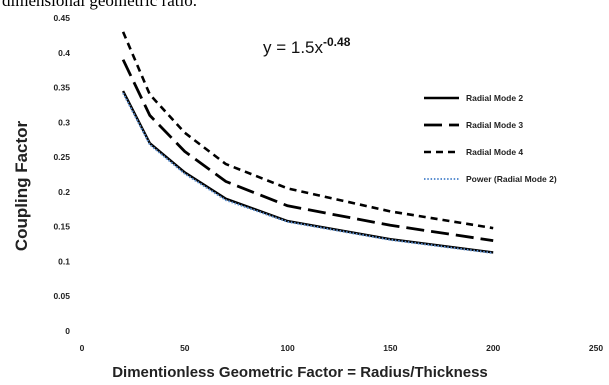  What do you see at coordinates (64, 122) in the screenshot?
I see `y-tick-label: 0.3` at bounding box center [64, 122].